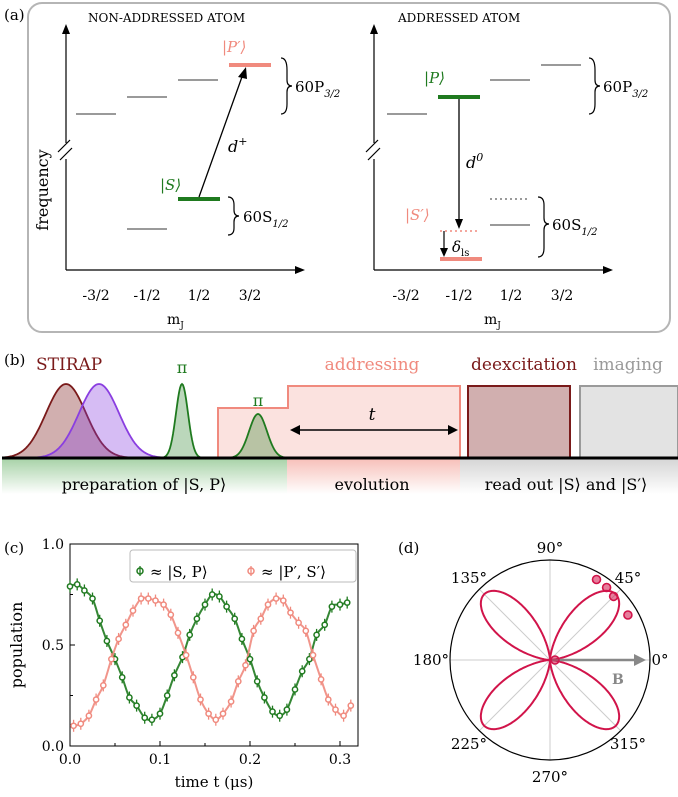 This screenshot has height=797, width=678. I want to click on x-tick-label: 0.2, so click(250, 760).